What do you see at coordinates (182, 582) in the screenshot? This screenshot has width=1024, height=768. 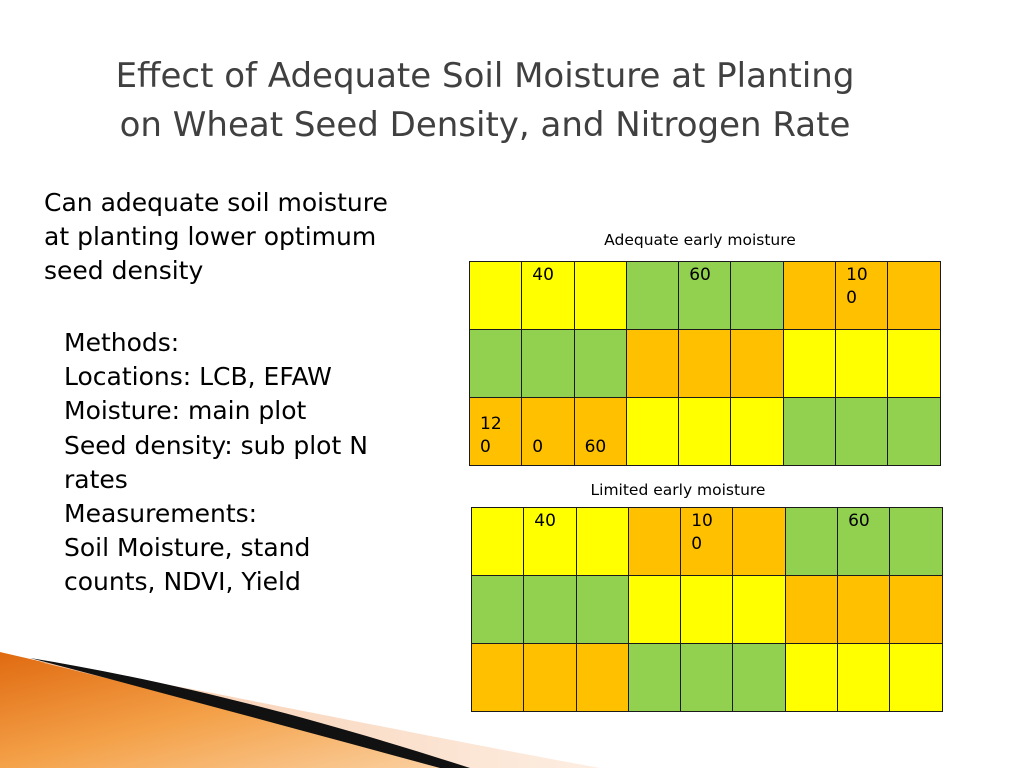 I see `methods-line: counts, NDVI, Yield` at bounding box center [182, 582].